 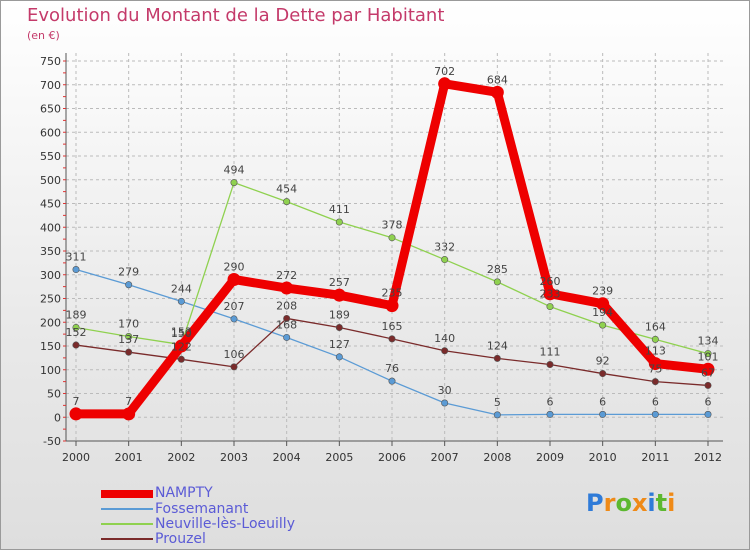 I want to click on legend-swatch-fossemanant, so click(x=127, y=509).